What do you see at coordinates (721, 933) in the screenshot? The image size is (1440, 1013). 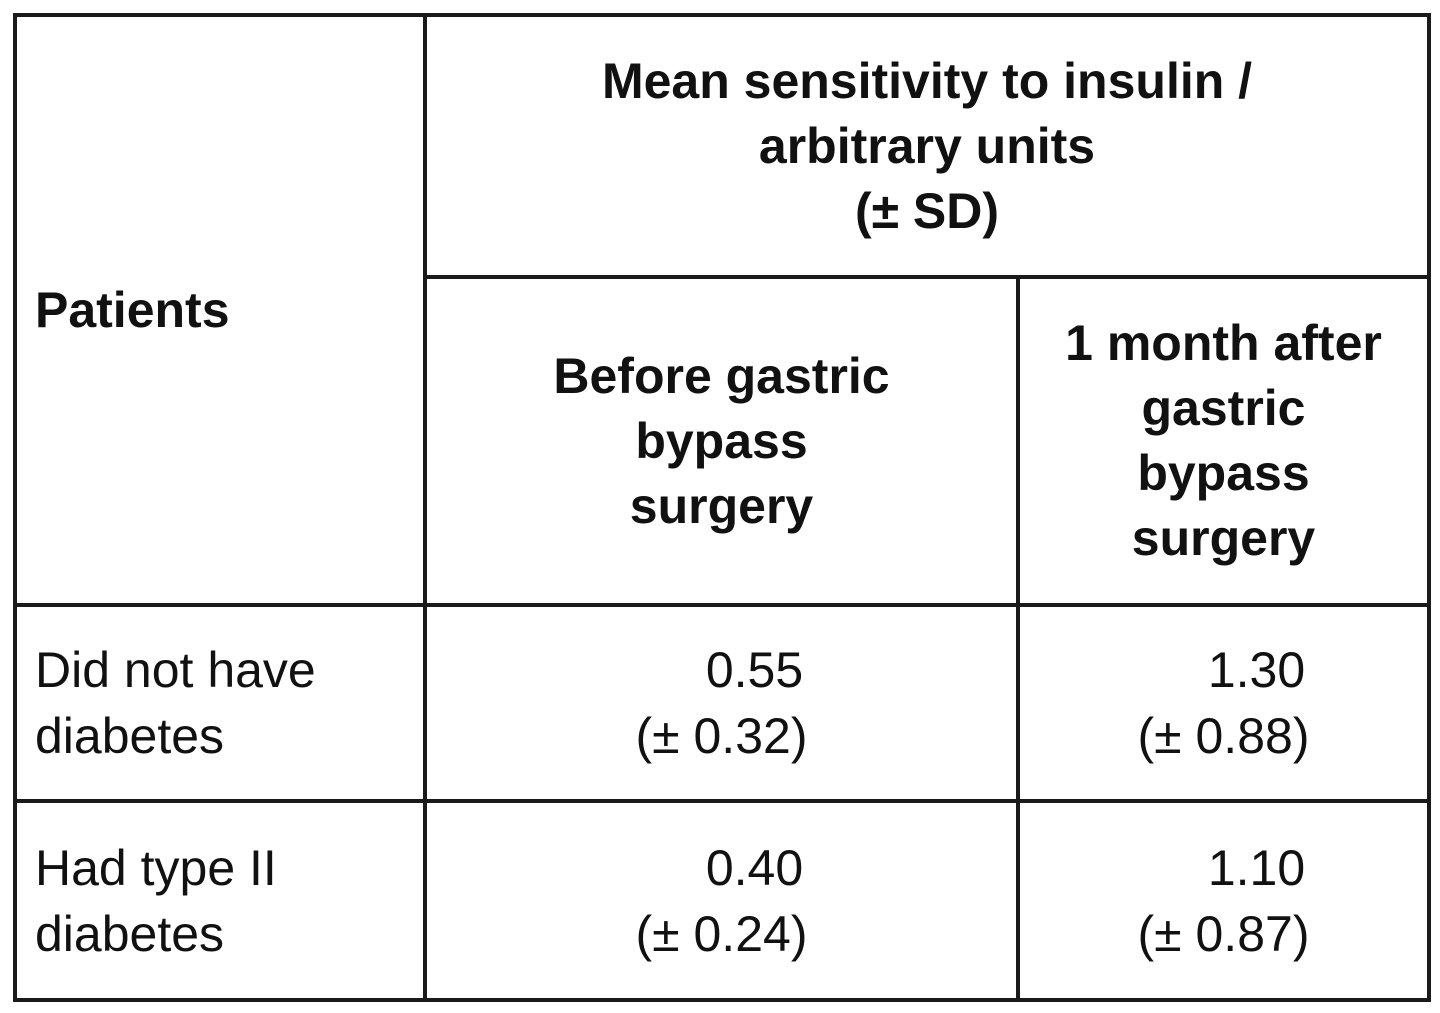 I see `sd-value: (± 0.24)` at bounding box center [721, 933].